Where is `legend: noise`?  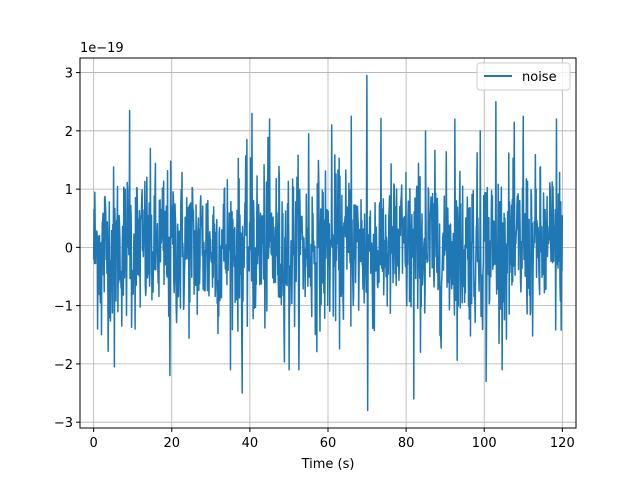 legend: noise is located at coordinates (523, 76).